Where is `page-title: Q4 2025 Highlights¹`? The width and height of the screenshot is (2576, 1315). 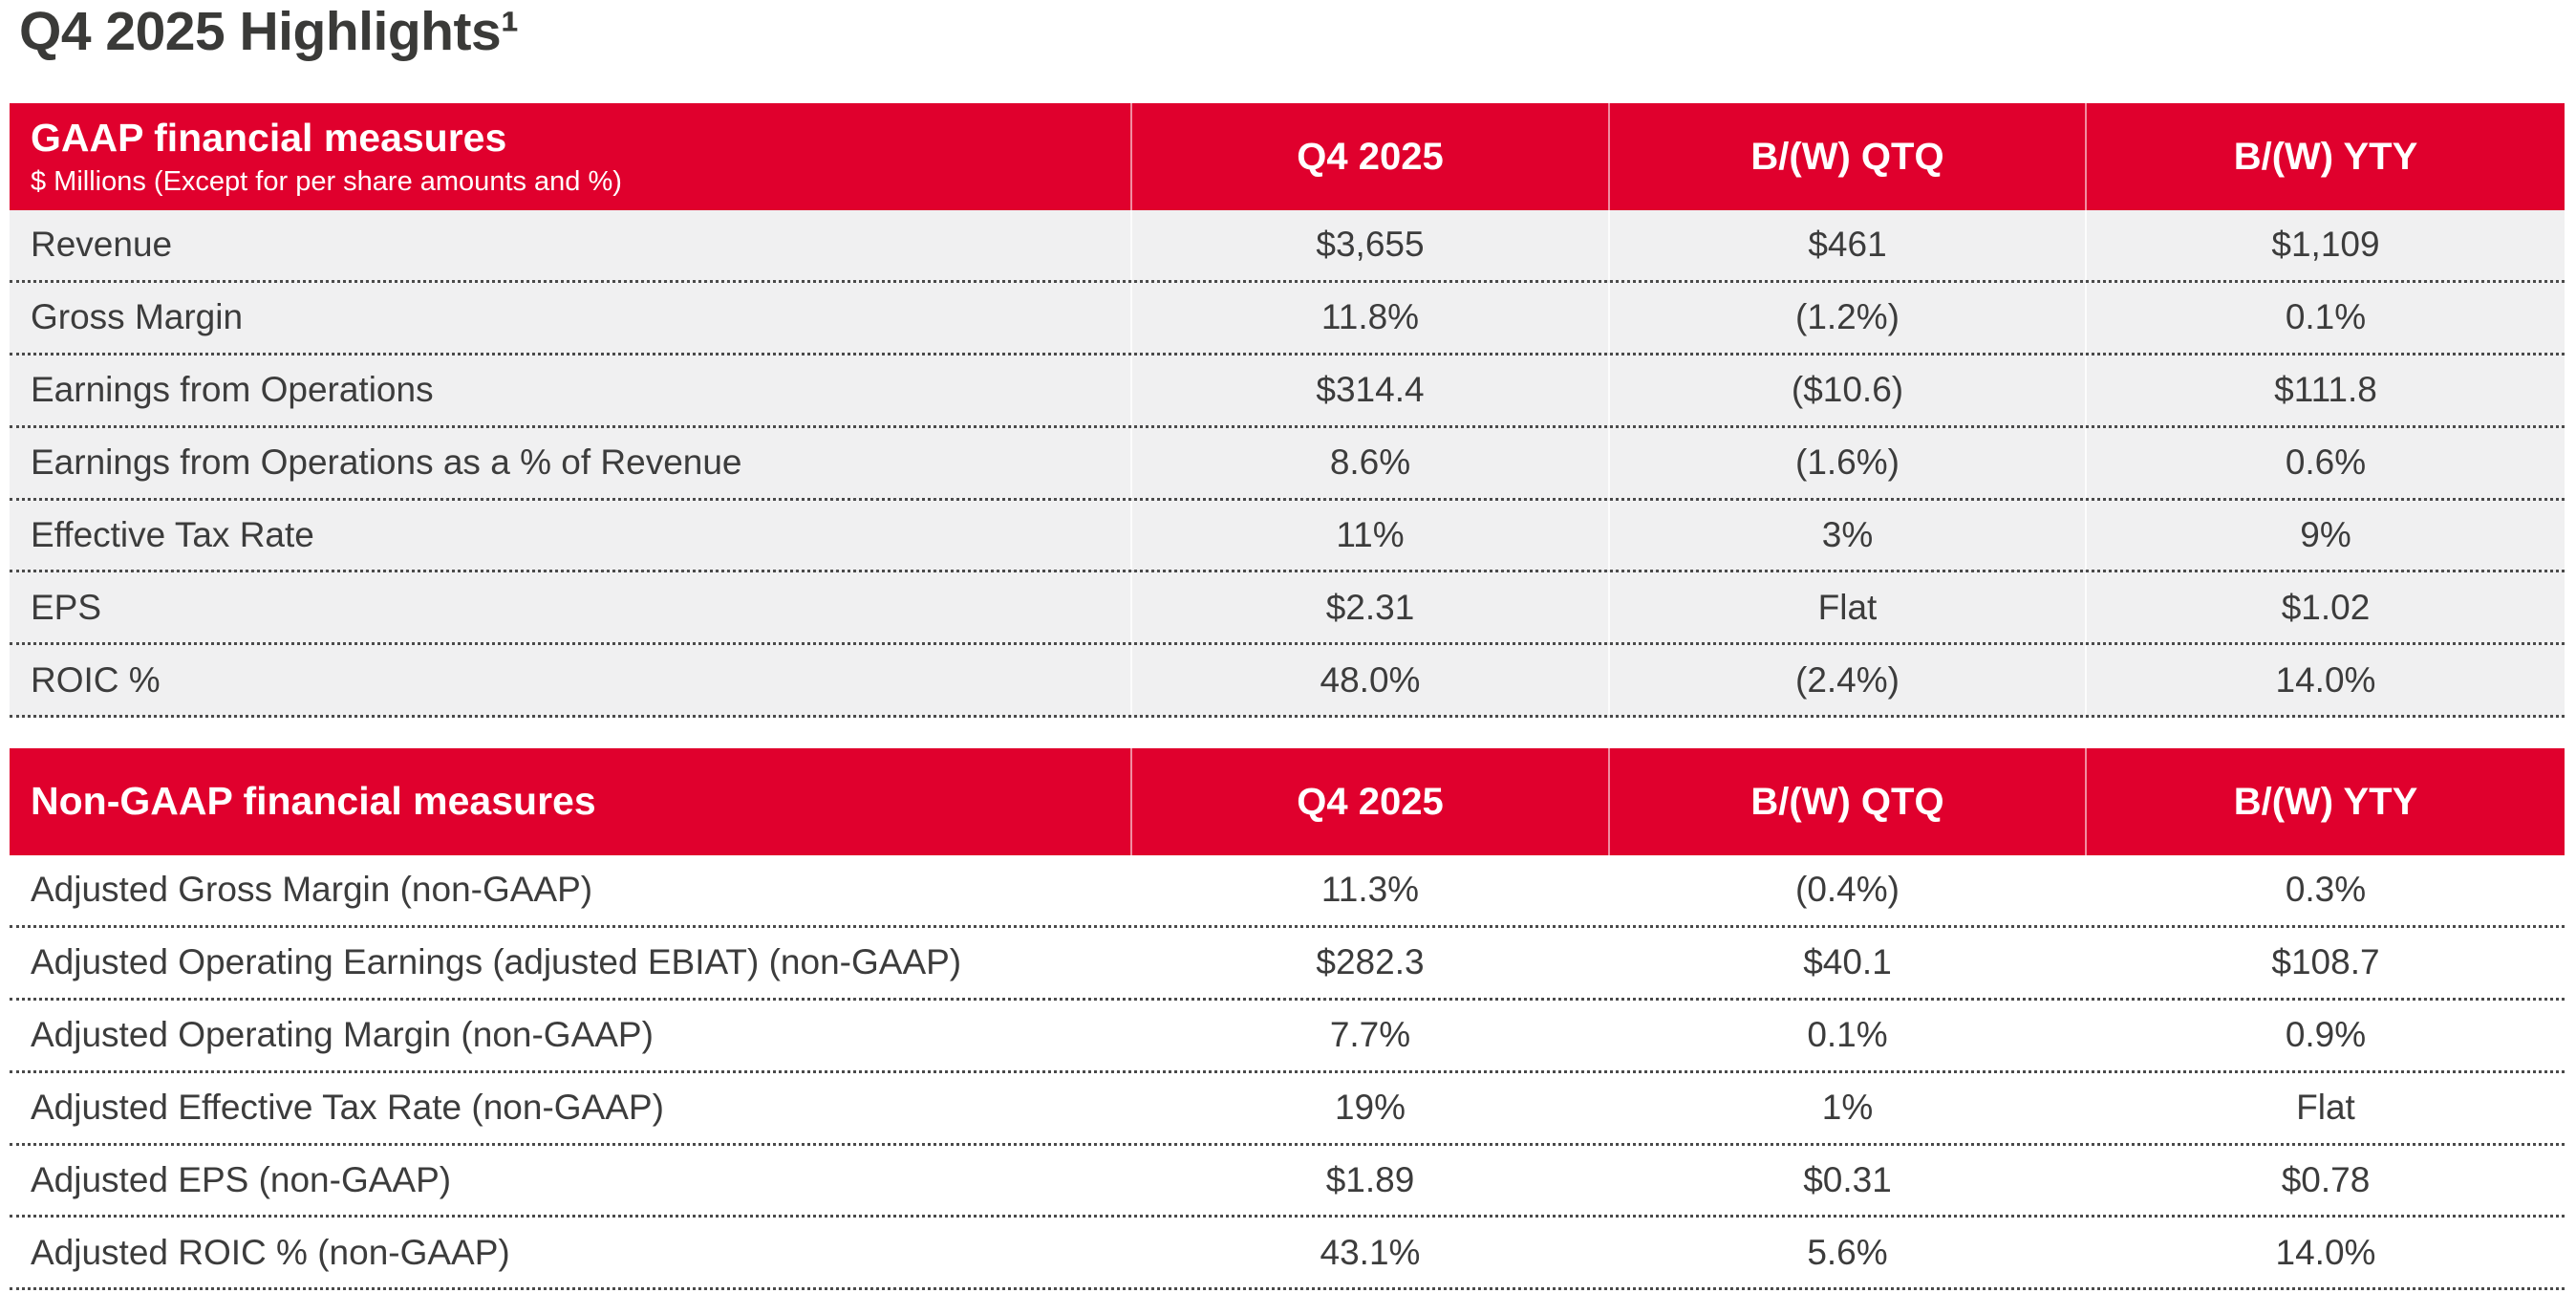
page-title: Q4 2025 Highlights¹ is located at coordinates (269, 31).